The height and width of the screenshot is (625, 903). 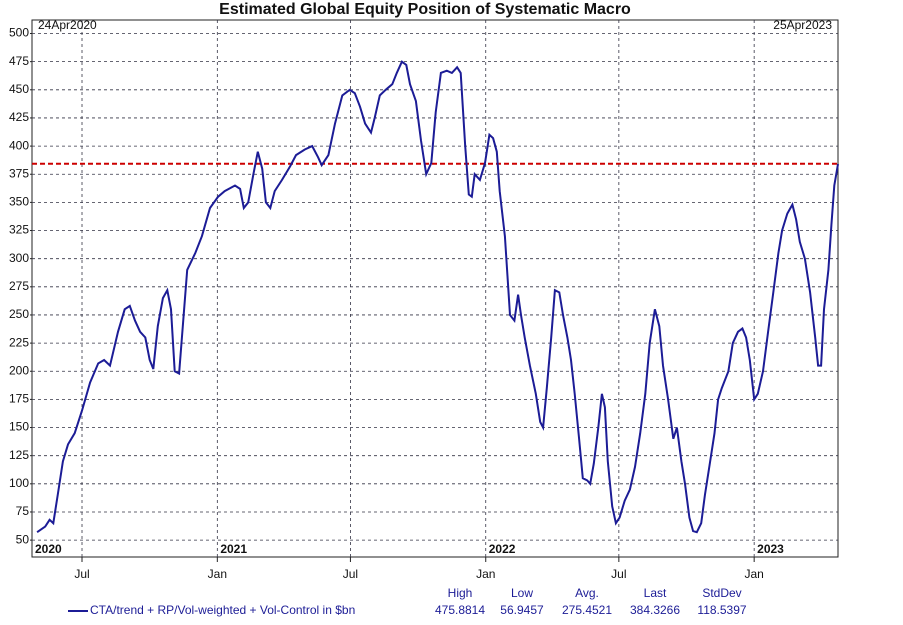 What do you see at coordinates (19, 145) in the screenshot?
I see `y-tick-label: 400` at bounding box center [19, 145].